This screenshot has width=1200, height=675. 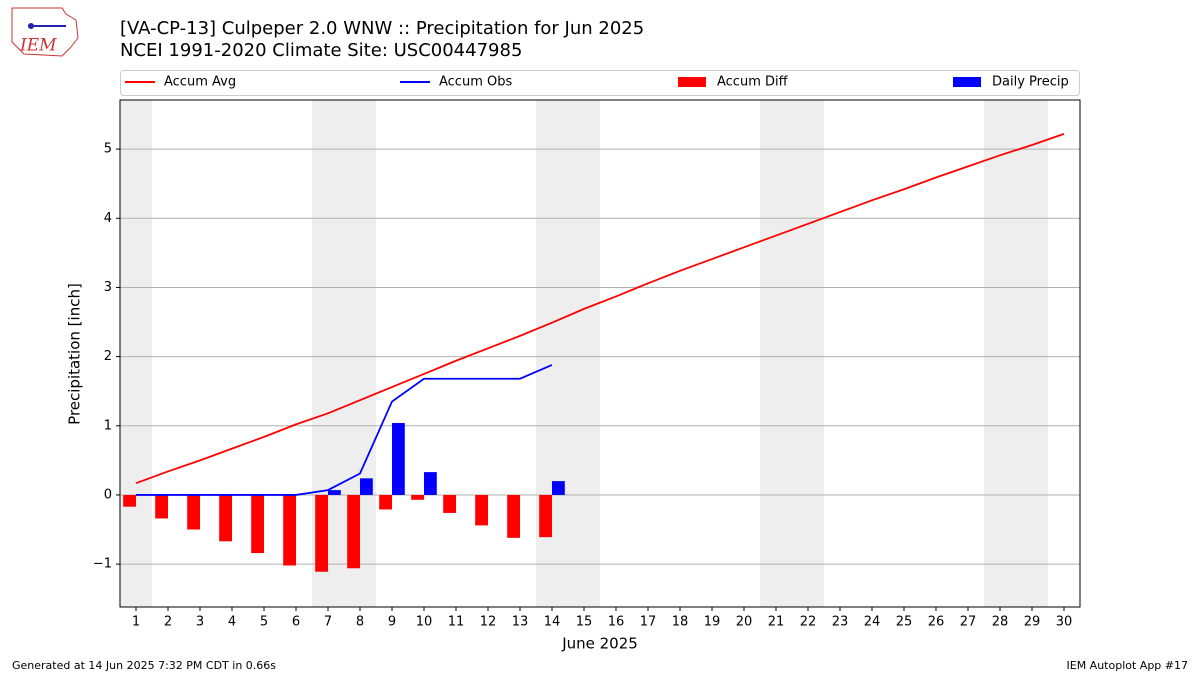 What do you see at coordinates (712, 622) in the screenshot?
I see `x-tick-label: 19` at bounding box center [712, 622].